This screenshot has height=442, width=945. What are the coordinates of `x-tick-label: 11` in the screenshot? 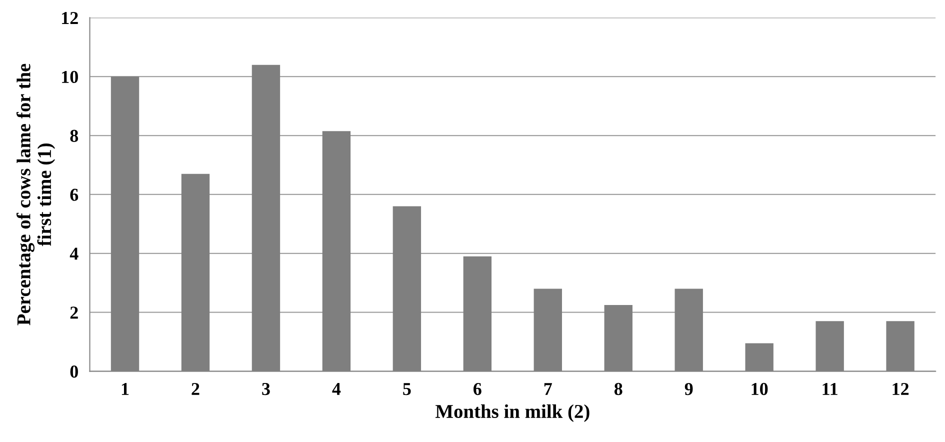 It's located at (830, 389).